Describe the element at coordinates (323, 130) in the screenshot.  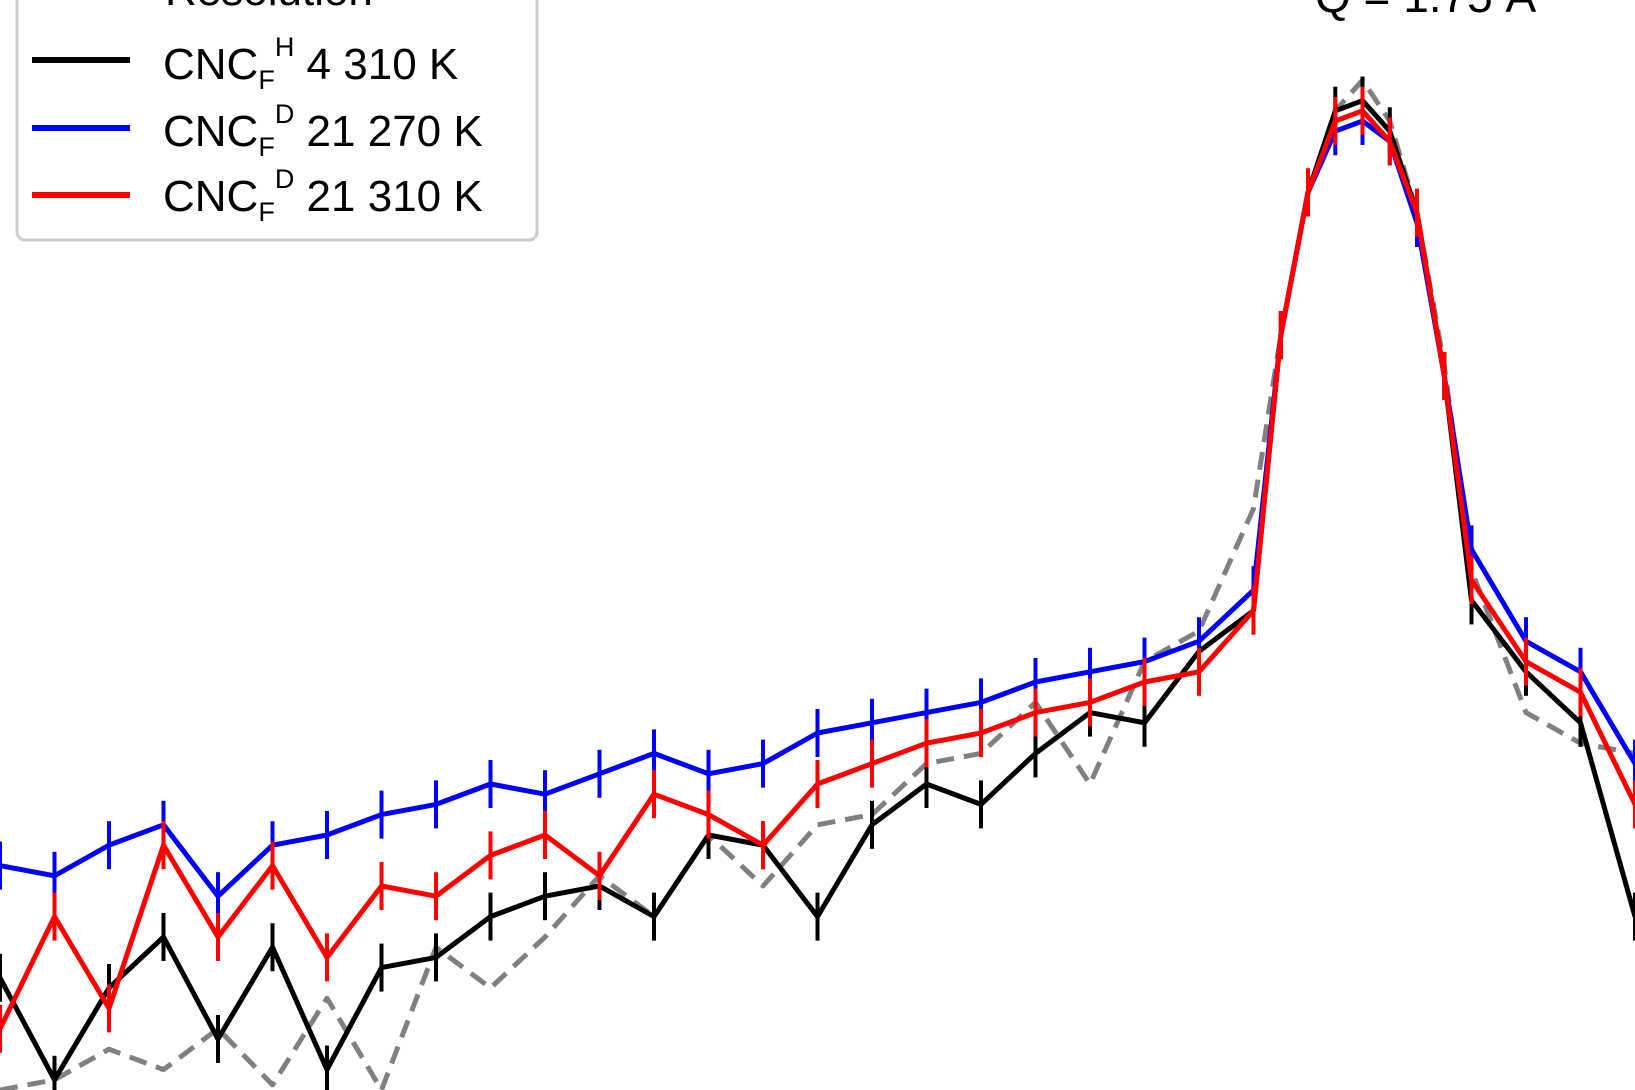
I see `legend-label: CNCFD 21 270 K` at that location.